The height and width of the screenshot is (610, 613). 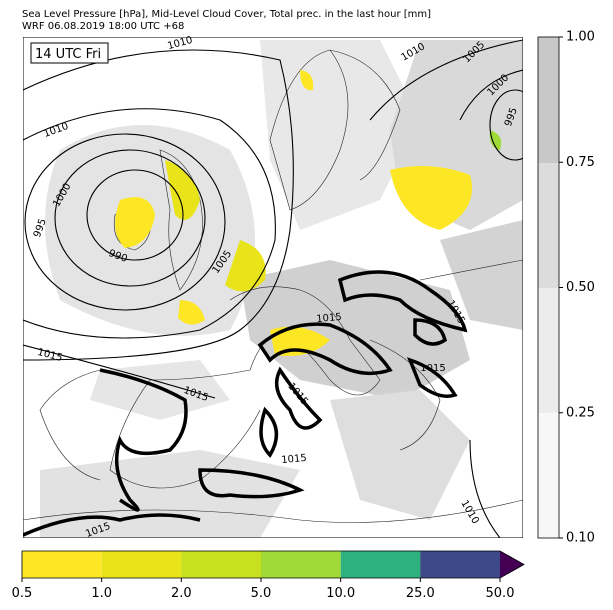 I want to click on precip-tick-label: 10.0, so click(x=340, y=593).